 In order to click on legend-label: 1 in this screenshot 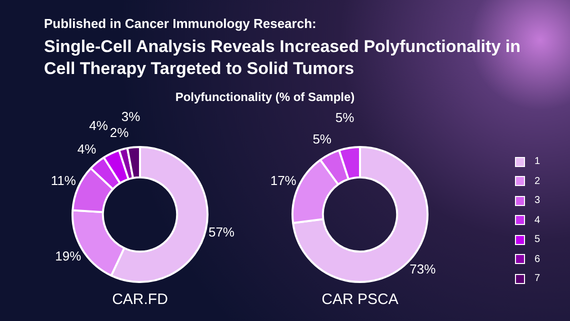, I will do `click(537, 162)`.